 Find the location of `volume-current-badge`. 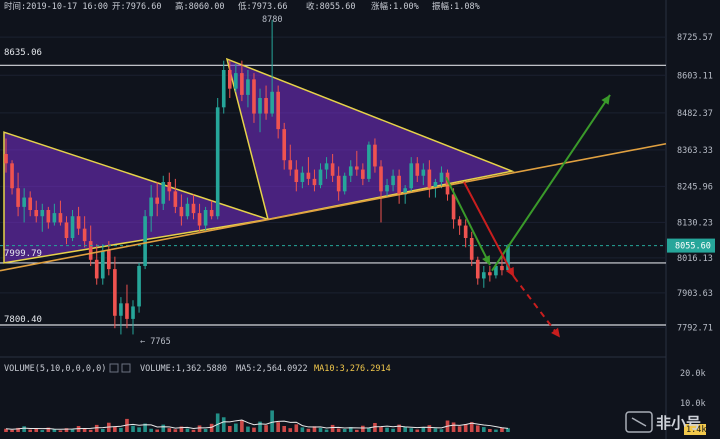

volume-current-badge is located at coordinates (695, 429).